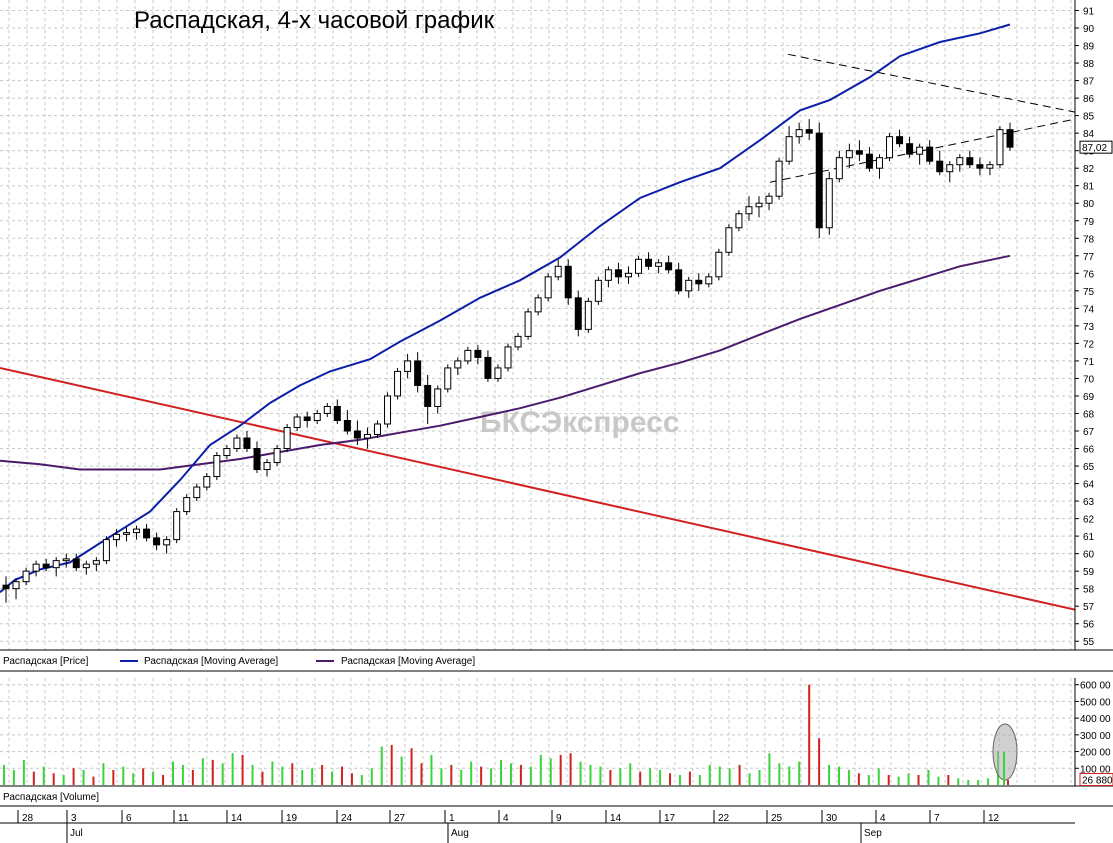 Image resolution: width=1113 pixels, height=843 pixels. What do you see at coordinates (670, 818) in the screenshot?
I see `date-tick-label: 17` at bounding box center [670, 818].